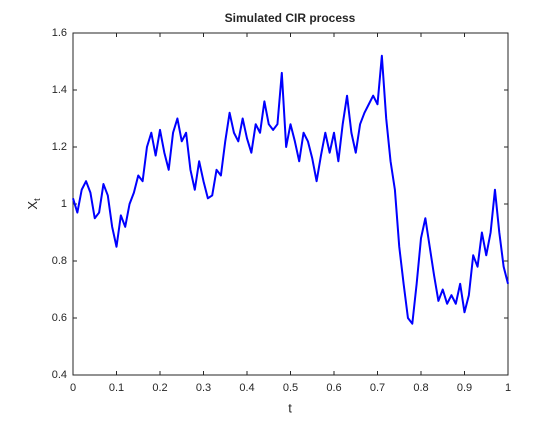 The image size is (560, 425). I want to click on x-tick-label: 0.7, so click(377, 388).